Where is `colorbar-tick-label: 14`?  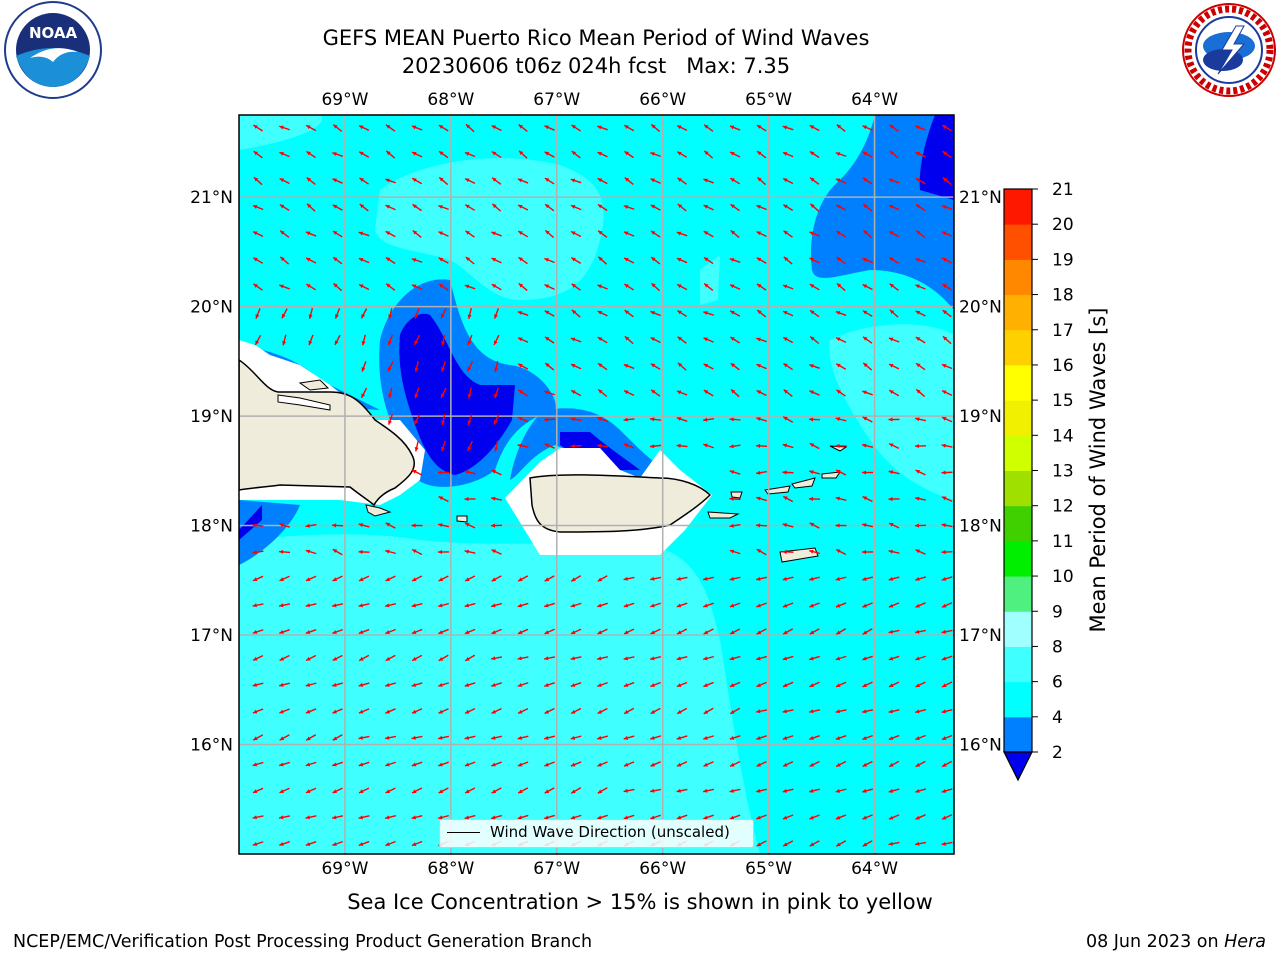
colorbar-tick-label: 14 is located at coordinates (1063, 436).